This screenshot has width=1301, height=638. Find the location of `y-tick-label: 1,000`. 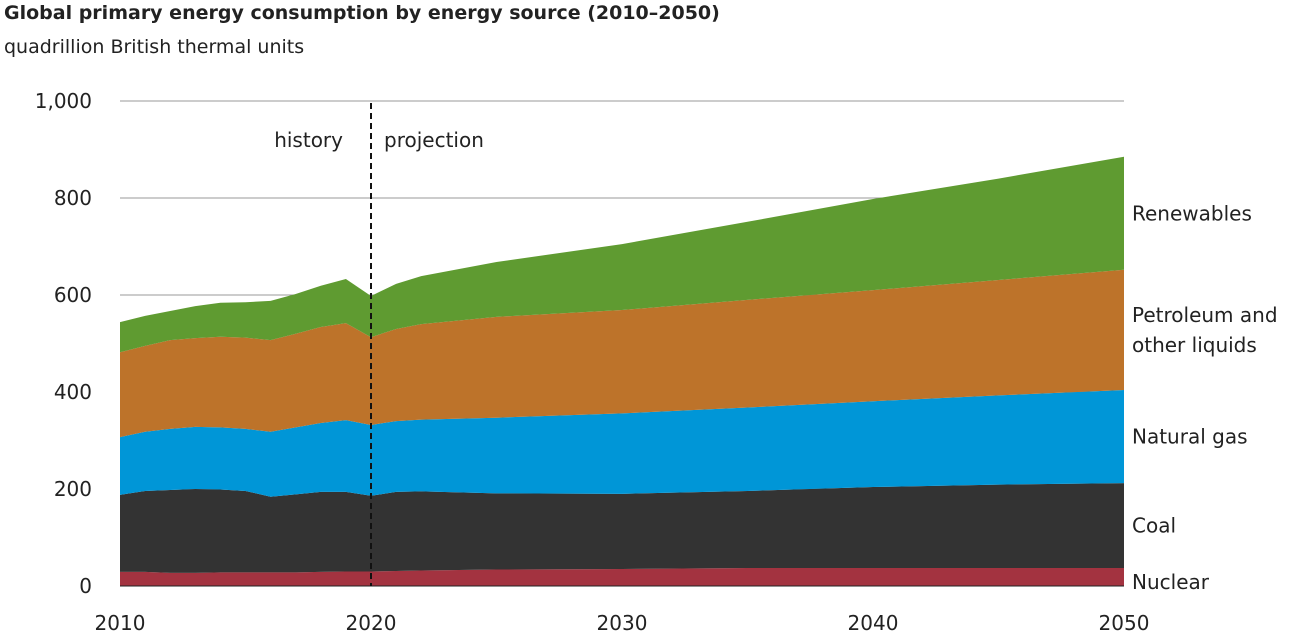

y-tick-label: 1,000 is located at coordinates (63, 101).